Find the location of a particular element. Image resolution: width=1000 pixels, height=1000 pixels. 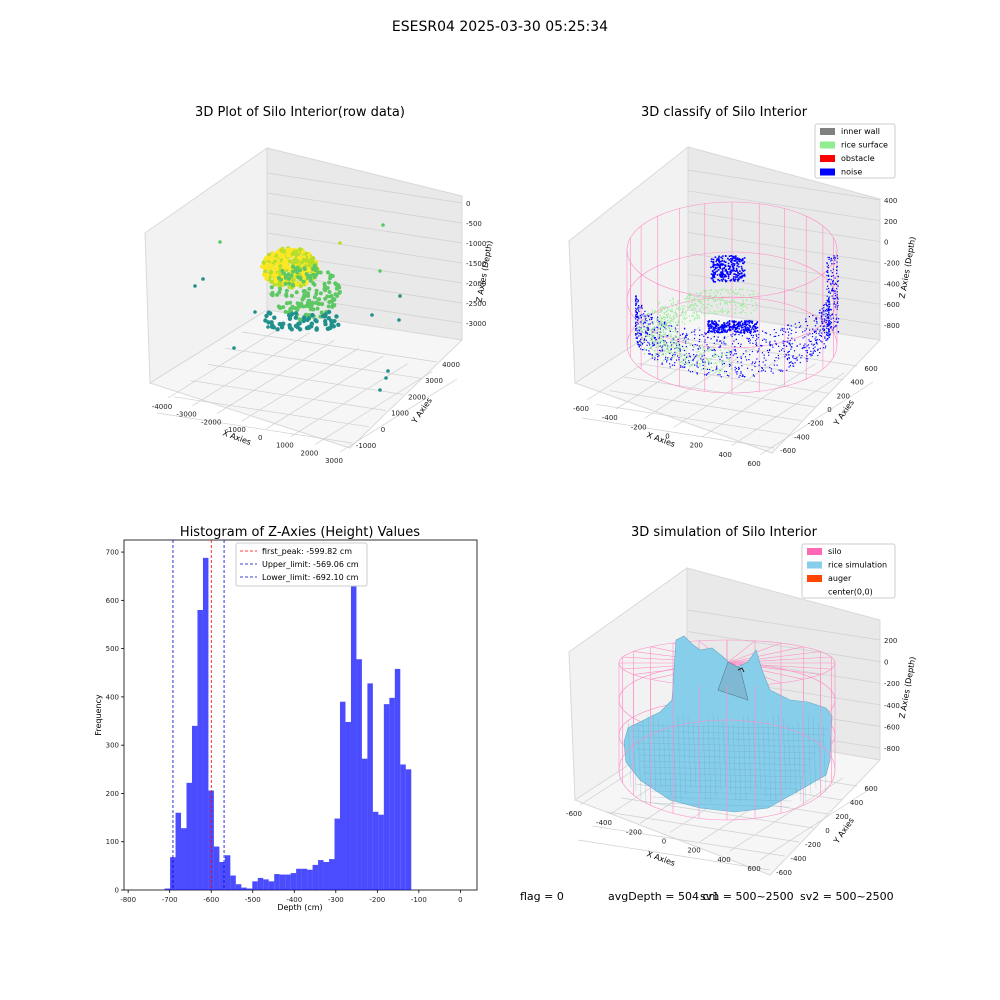

y-tick-label: 1000 is located at coordinates (400, 414).